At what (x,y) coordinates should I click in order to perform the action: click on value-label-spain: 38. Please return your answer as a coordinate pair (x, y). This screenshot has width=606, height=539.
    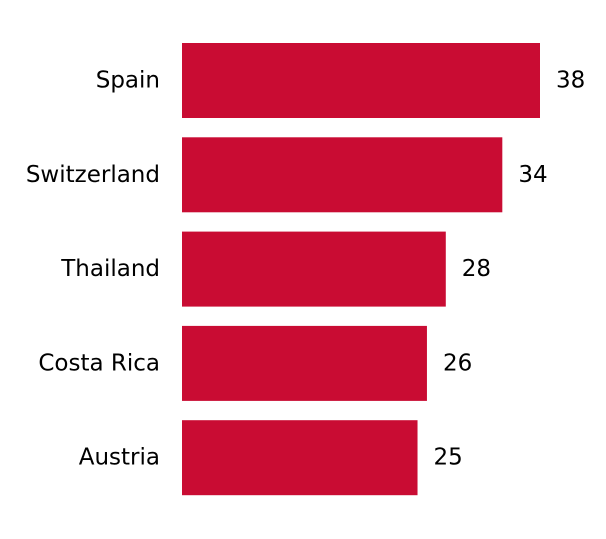
    Looking at the image, I should click on (570, 81).